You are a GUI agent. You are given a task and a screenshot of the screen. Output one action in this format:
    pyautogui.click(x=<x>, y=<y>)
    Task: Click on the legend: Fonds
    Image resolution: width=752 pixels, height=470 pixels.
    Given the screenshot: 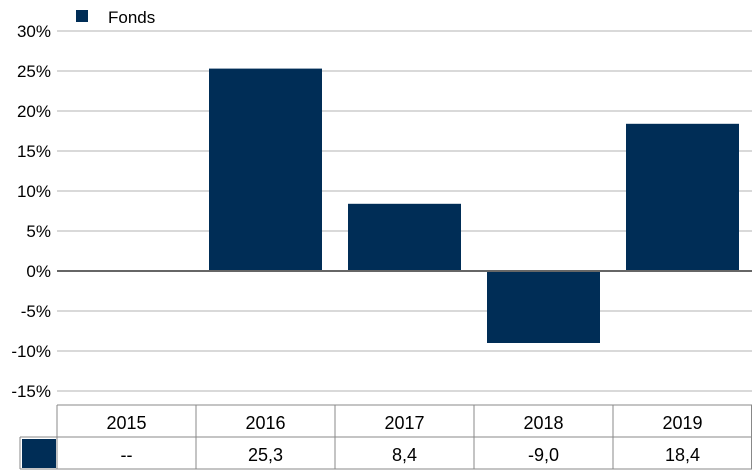 What is the action you would take?
    pyautogui.click(x=115, y=17)
    